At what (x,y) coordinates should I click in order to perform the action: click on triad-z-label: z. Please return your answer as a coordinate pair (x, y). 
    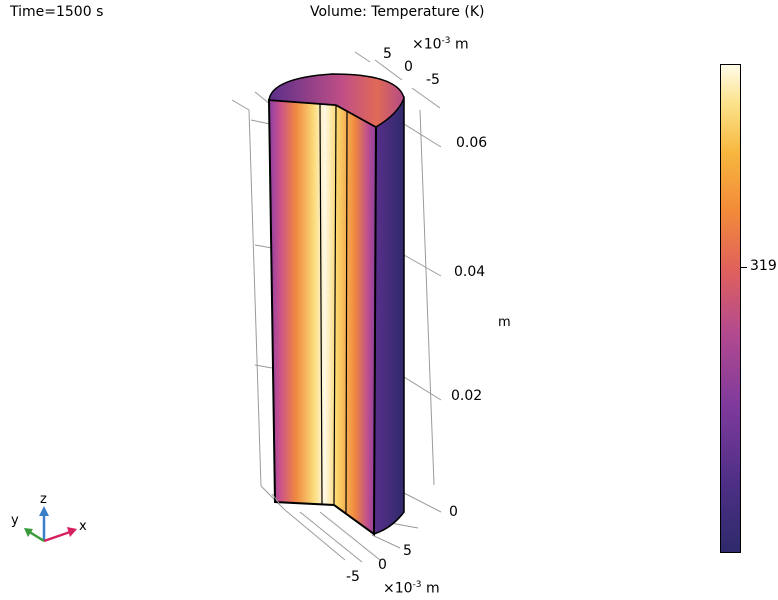
    Looking at the image, I should click on (43, 499).